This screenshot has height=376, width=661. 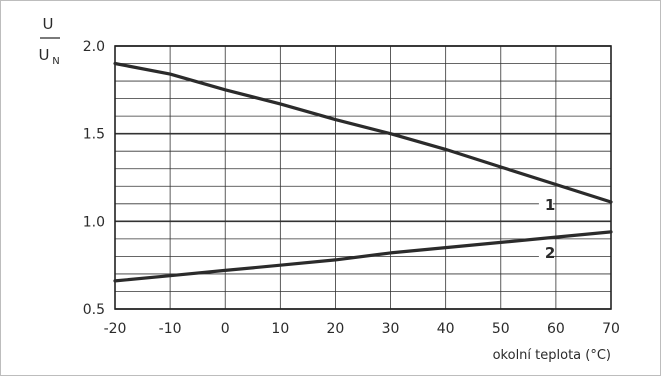 What do you see at coordinates (550, 205) in the screenshot?
I see `series-label-1: 1` at bounding box center [550, 205].